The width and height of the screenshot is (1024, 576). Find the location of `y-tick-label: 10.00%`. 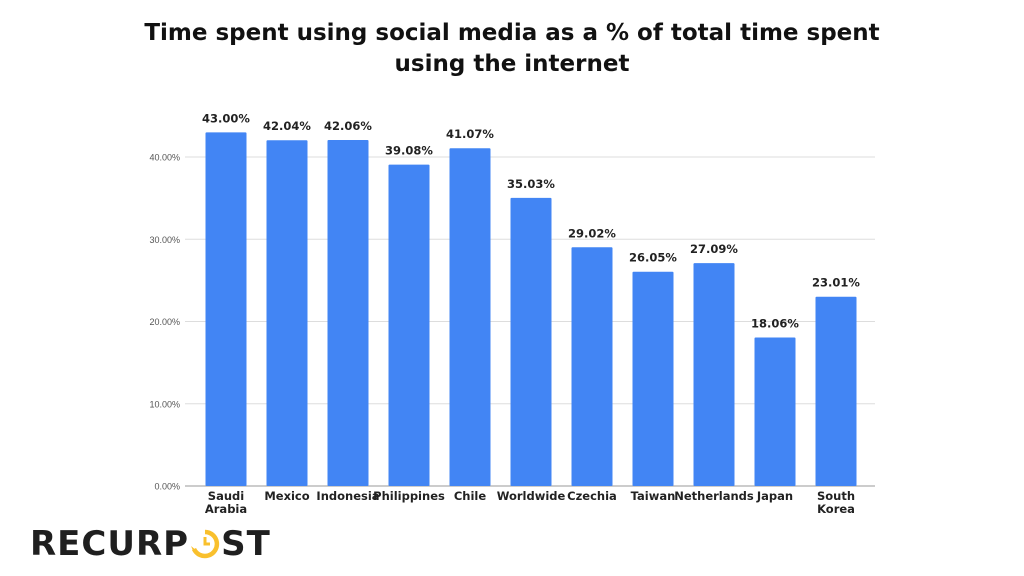

y-tick-label: 10.00% is located at coordinates (164, 404).